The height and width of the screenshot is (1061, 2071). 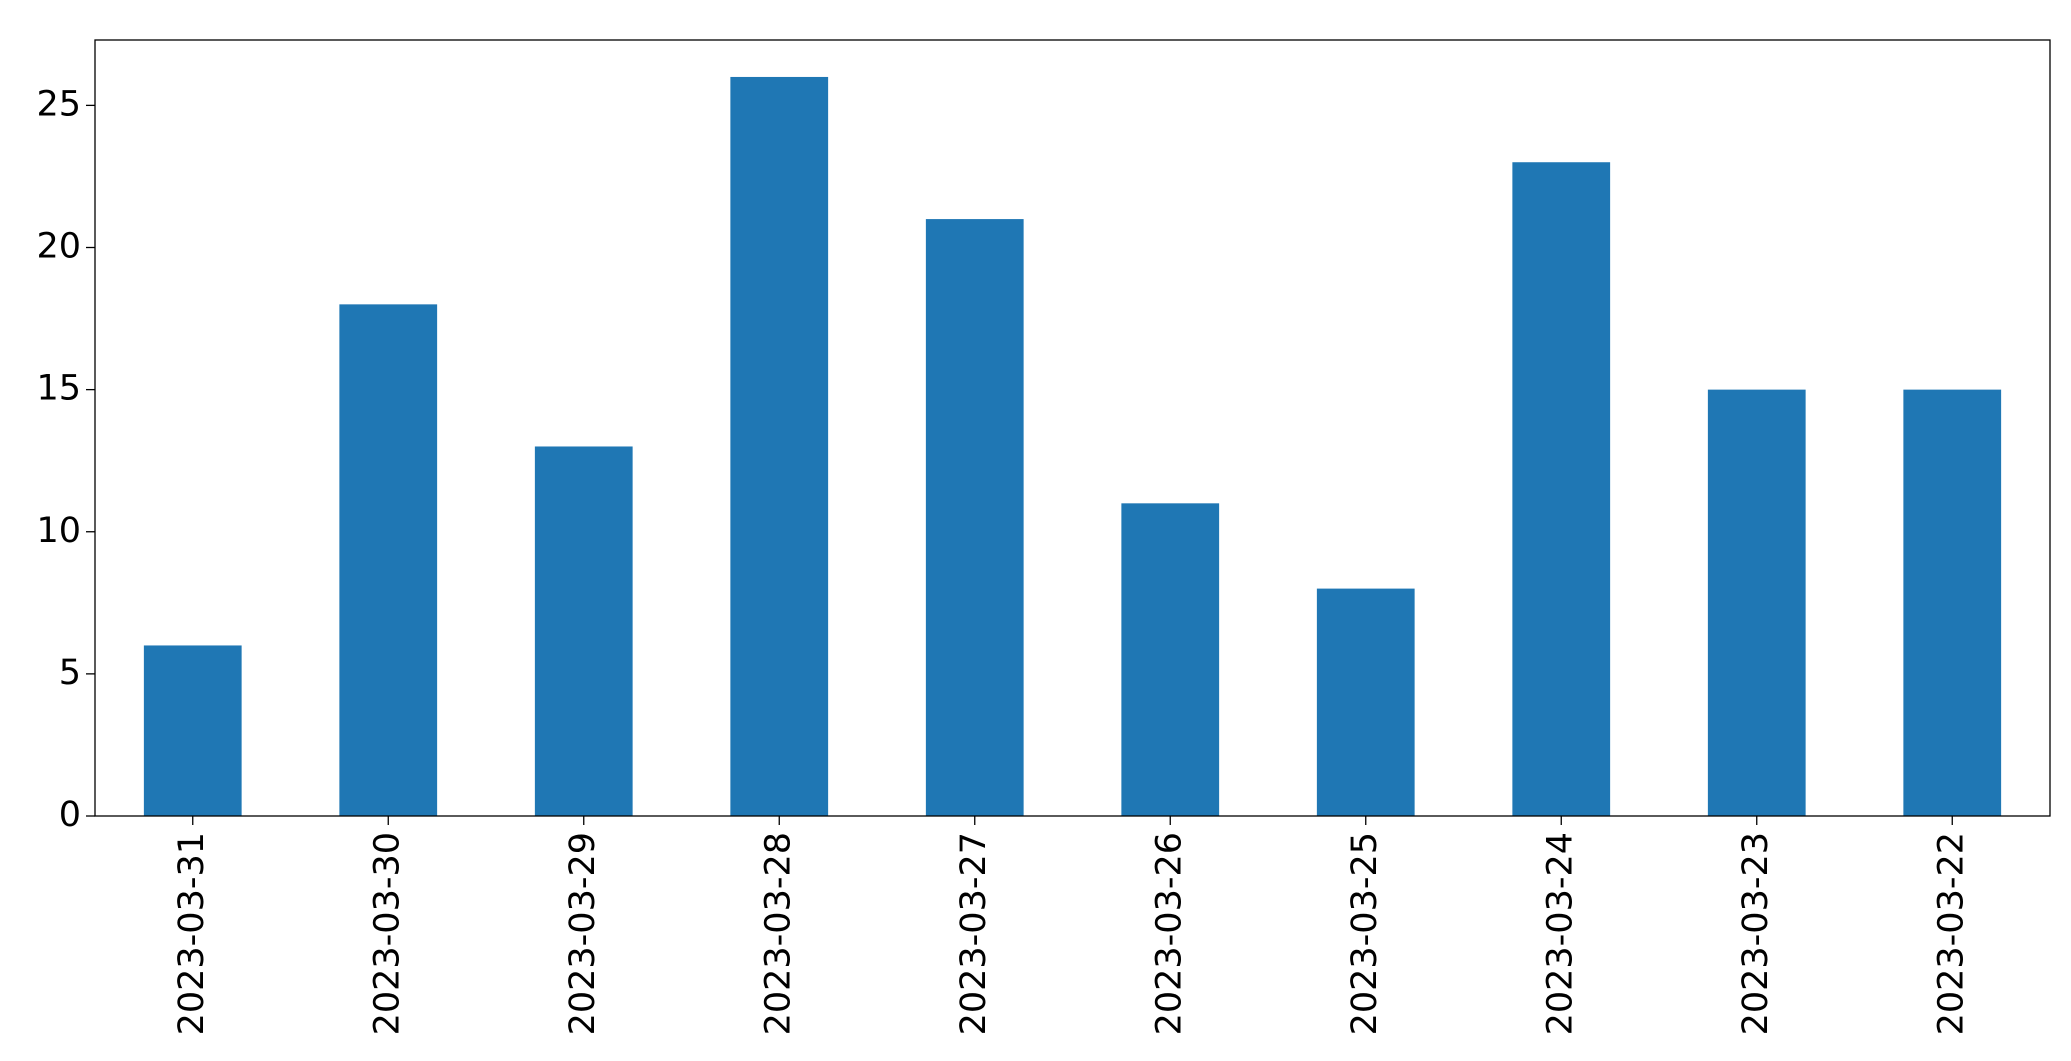 What do you see at coordinates (1560, 933) in the screenshot?
I see `x-tick-label: 2023-03-24` at bounding box center [1560, 933].